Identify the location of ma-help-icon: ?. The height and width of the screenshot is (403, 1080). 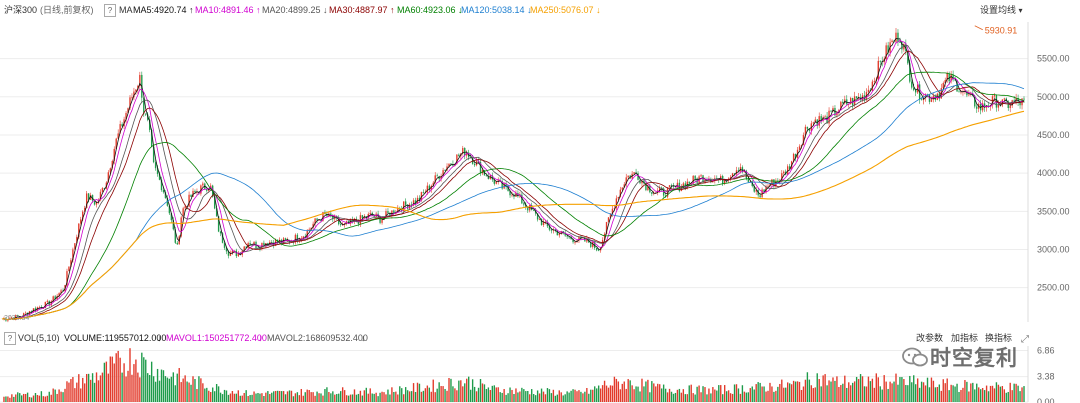
(110, 10).